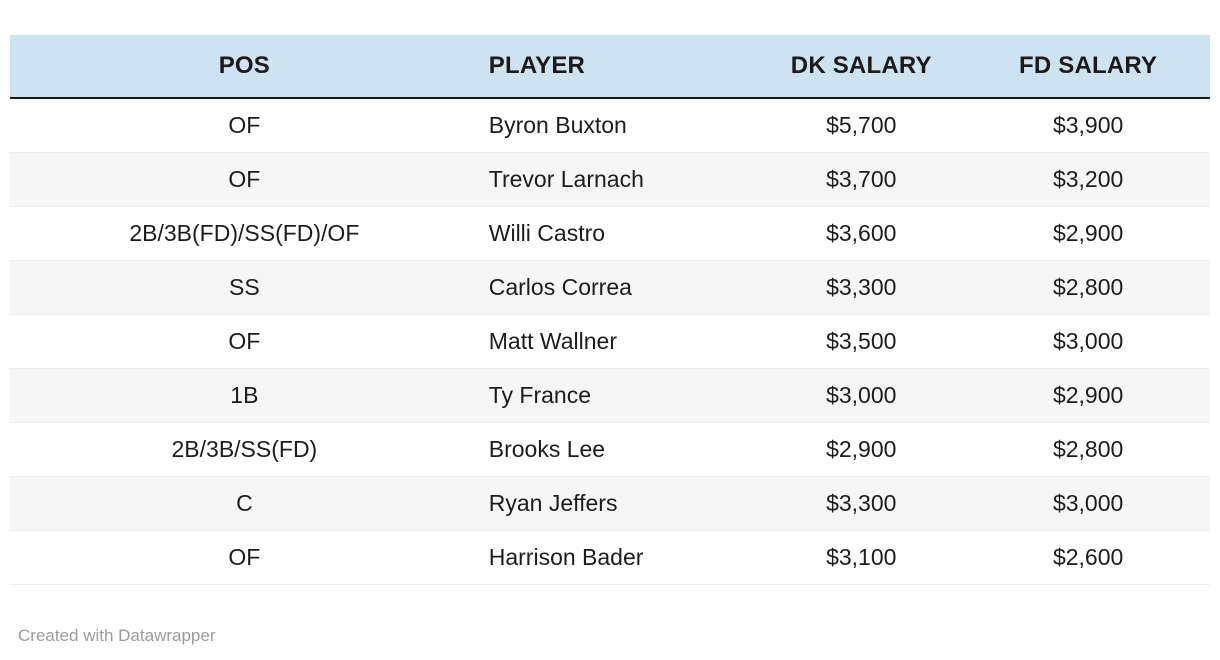  Describe the element at coordinates (1088, 67) in the screenshot. I see `column-header-fd-salary: FD SALARY` at that location.